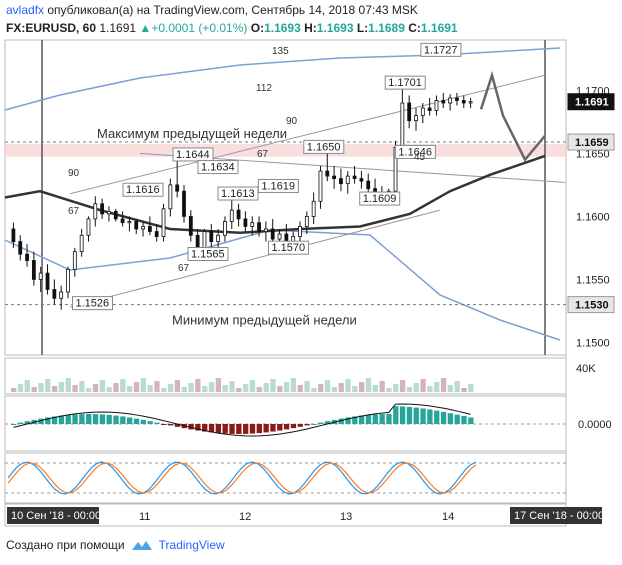  What do you see at coordinates (74, 211) in the screenshot?
I see `fib-label-4: 67` at bounding box center [74, 211].